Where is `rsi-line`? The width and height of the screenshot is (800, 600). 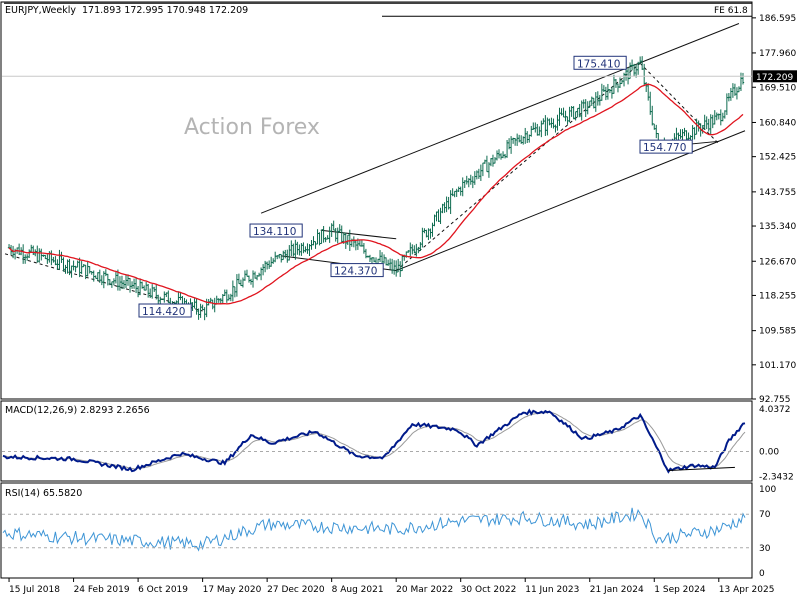 rsi-line is located at coordinates (374, 529).